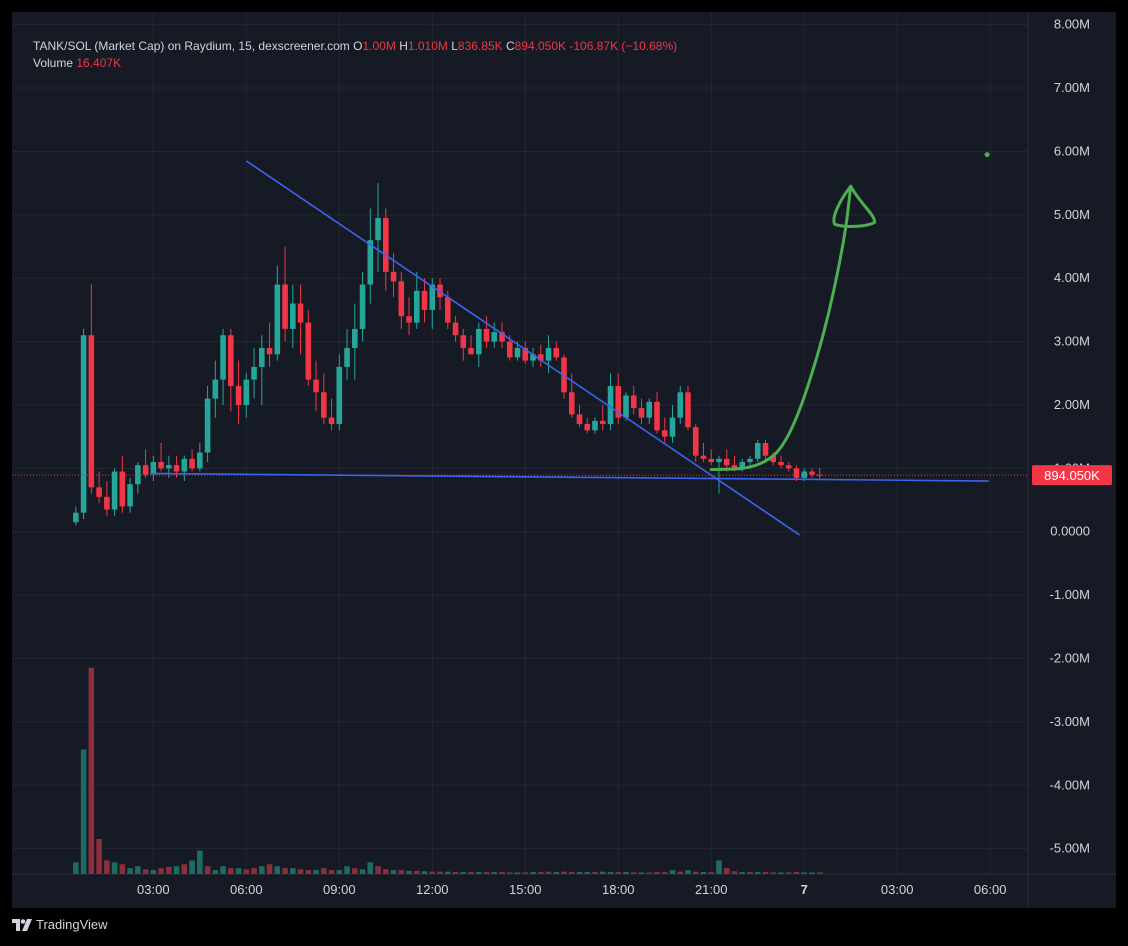 The width and height of the screenshot is (1128, 946). What do you see at coordinates (22, 924) in the screenshot?
I see `tradingview-logo-icon` at bounding box center [22, 924].